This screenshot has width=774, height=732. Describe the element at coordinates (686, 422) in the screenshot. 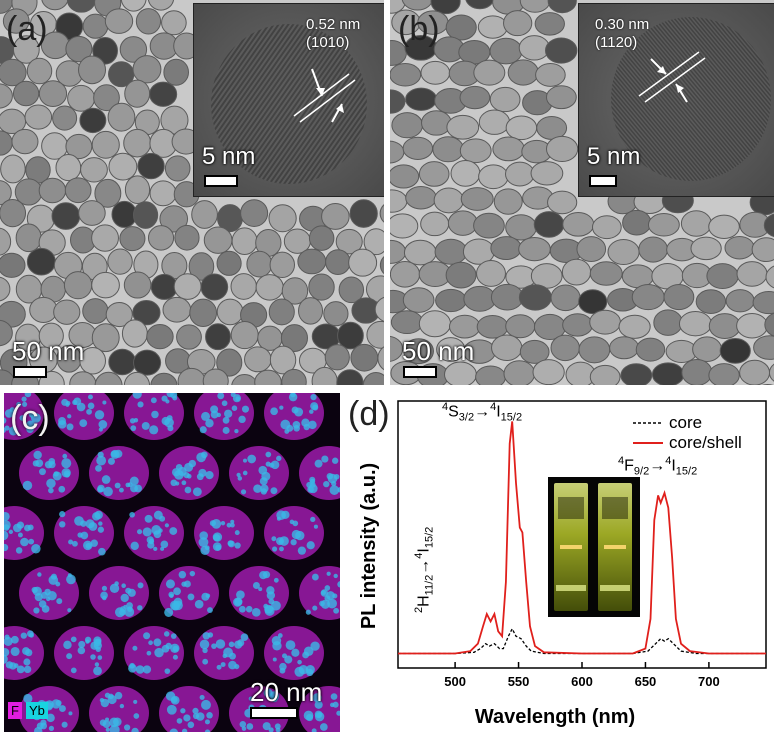

I see `legend-core-label: core` at that location.